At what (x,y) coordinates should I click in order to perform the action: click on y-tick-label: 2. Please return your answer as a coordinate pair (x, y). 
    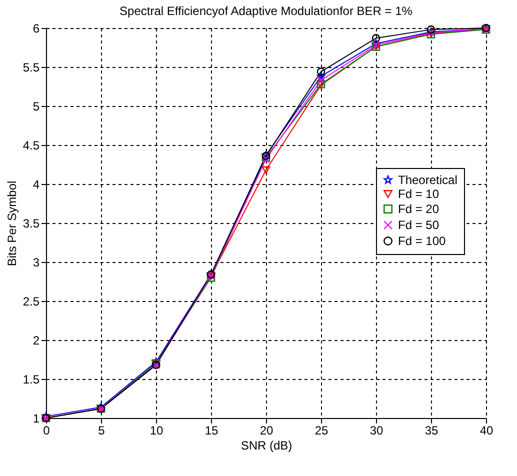
    Looking at the image, I should click on (36, 341).